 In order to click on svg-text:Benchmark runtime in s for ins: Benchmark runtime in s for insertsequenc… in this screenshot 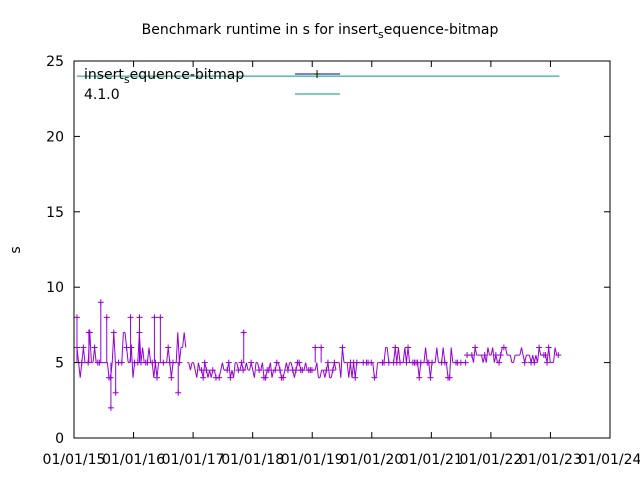, I will do `click(320, 31)`.